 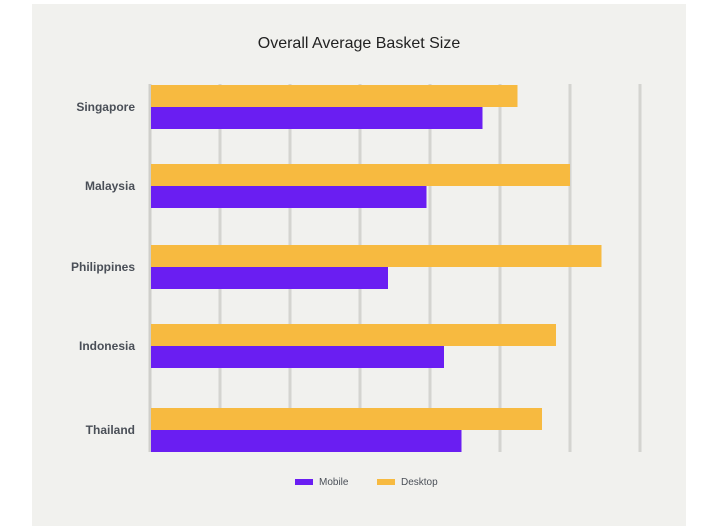 What do you see at coordinates (289, 197) in the screenshot?
I see `bar-mobile-malaysia` at bounding box center [289, 197].